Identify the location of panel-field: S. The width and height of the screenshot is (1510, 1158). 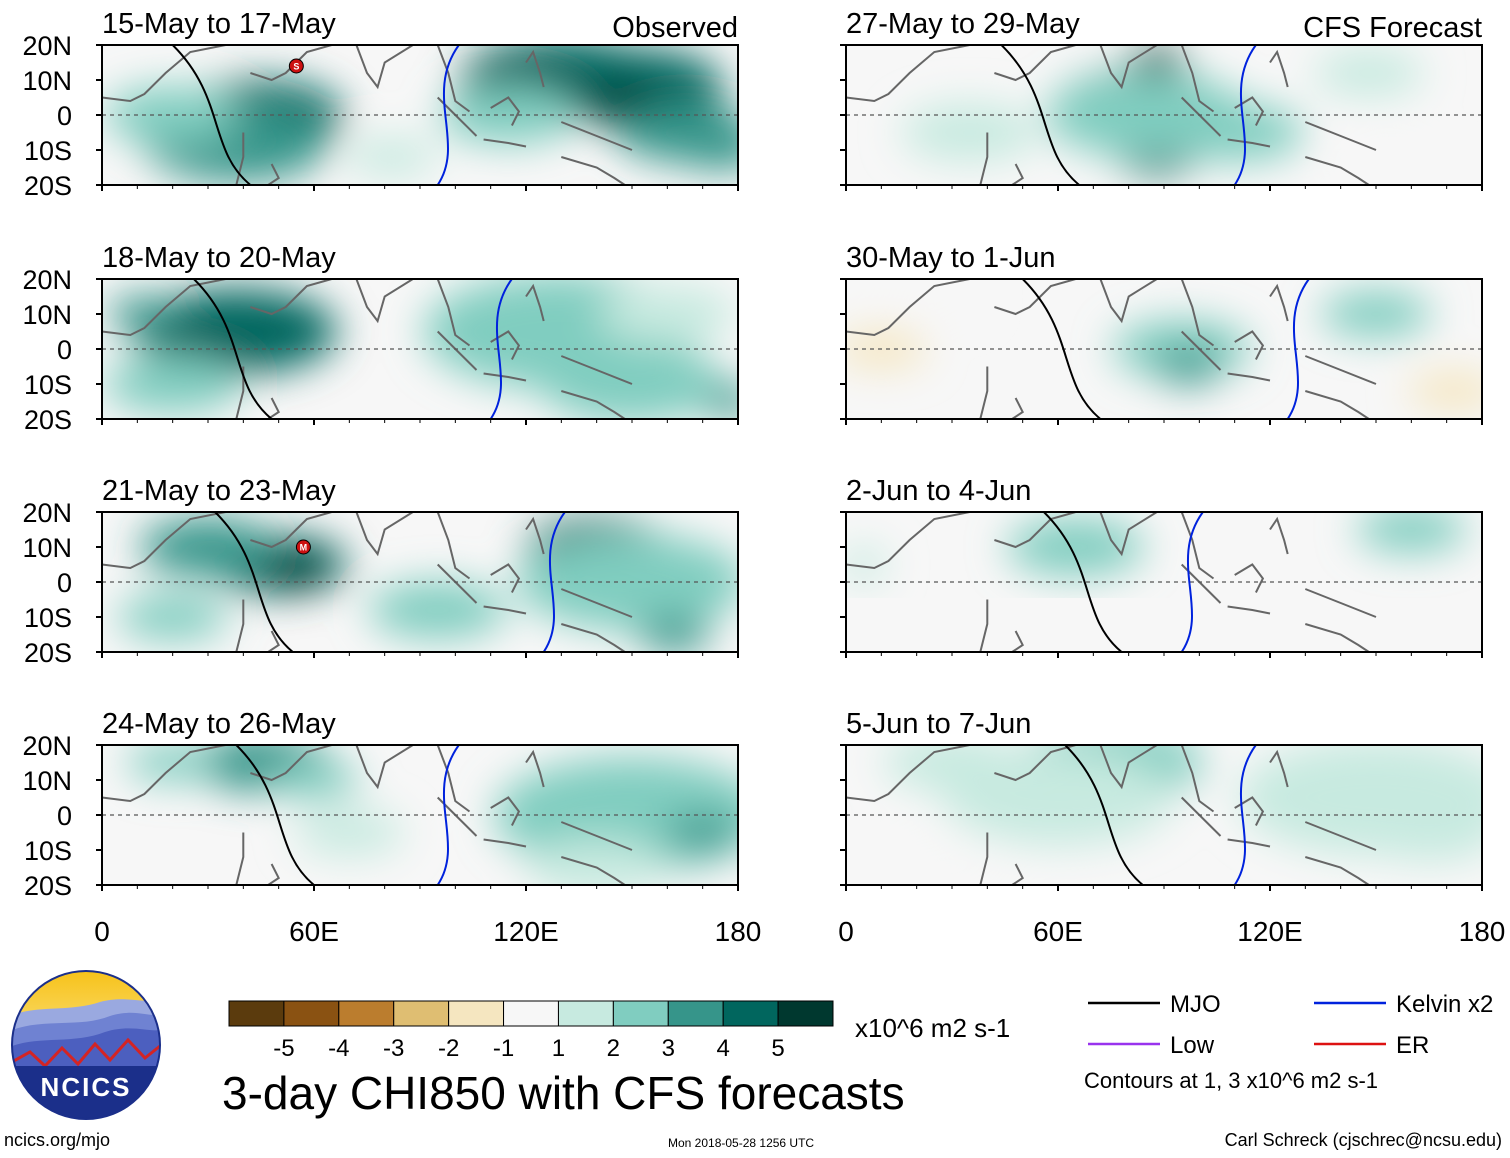
(420, 115).